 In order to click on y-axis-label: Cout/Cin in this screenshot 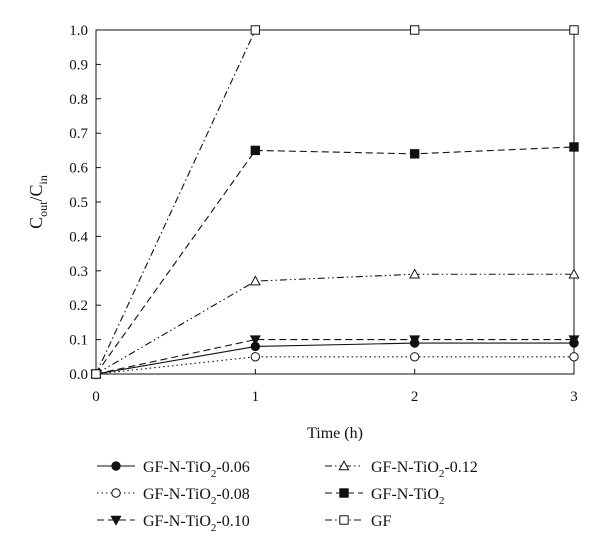, I will do `click(38, 202)`.